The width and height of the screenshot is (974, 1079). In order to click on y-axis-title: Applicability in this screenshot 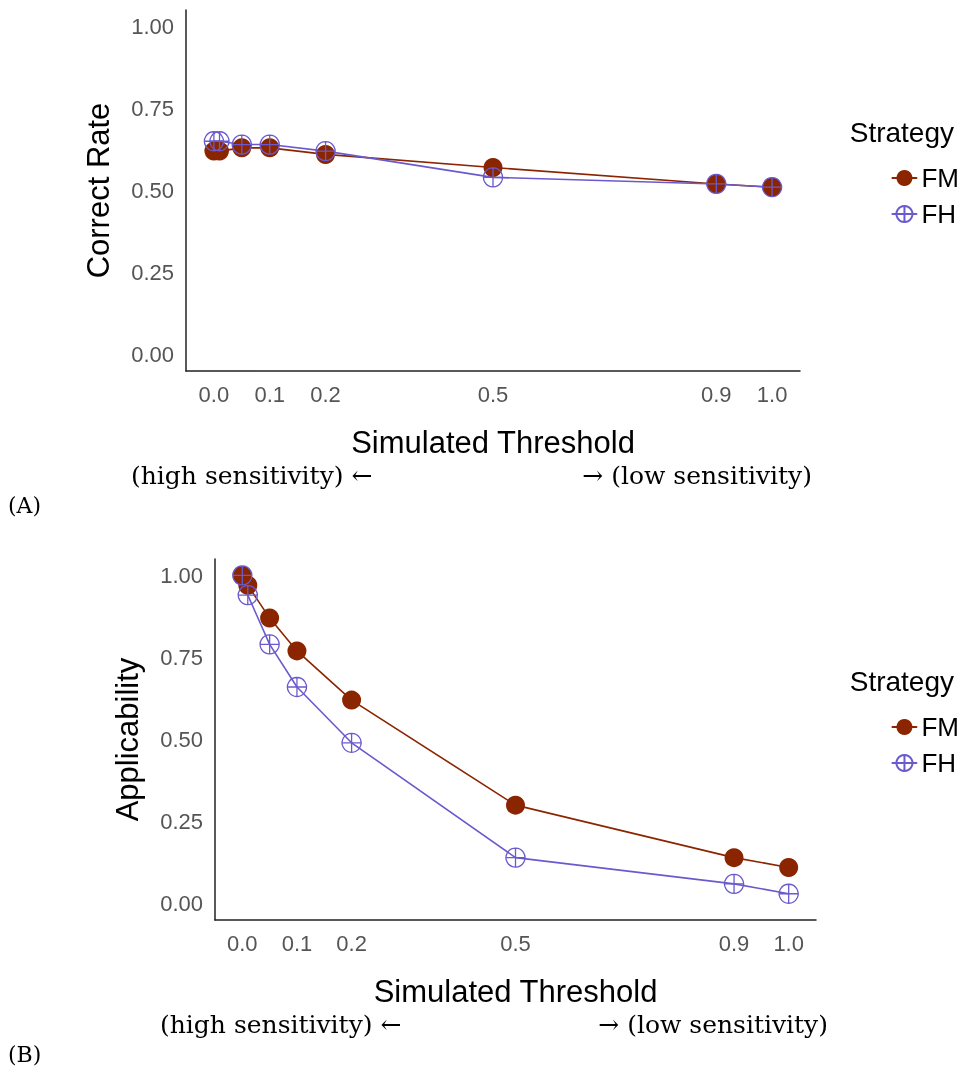, I will do `click(127, 739)`.